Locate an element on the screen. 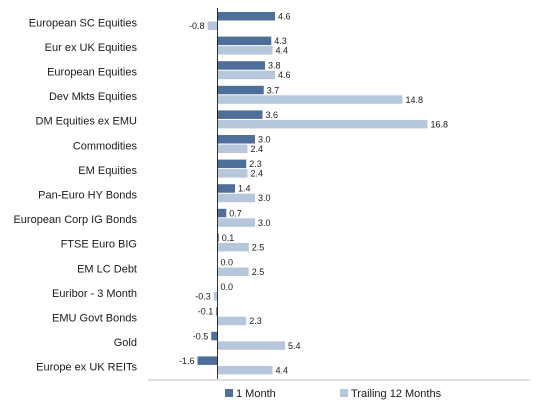  bar-trailing-12-months-dm-equities-ex-emu is located at coordinates (322, 124).